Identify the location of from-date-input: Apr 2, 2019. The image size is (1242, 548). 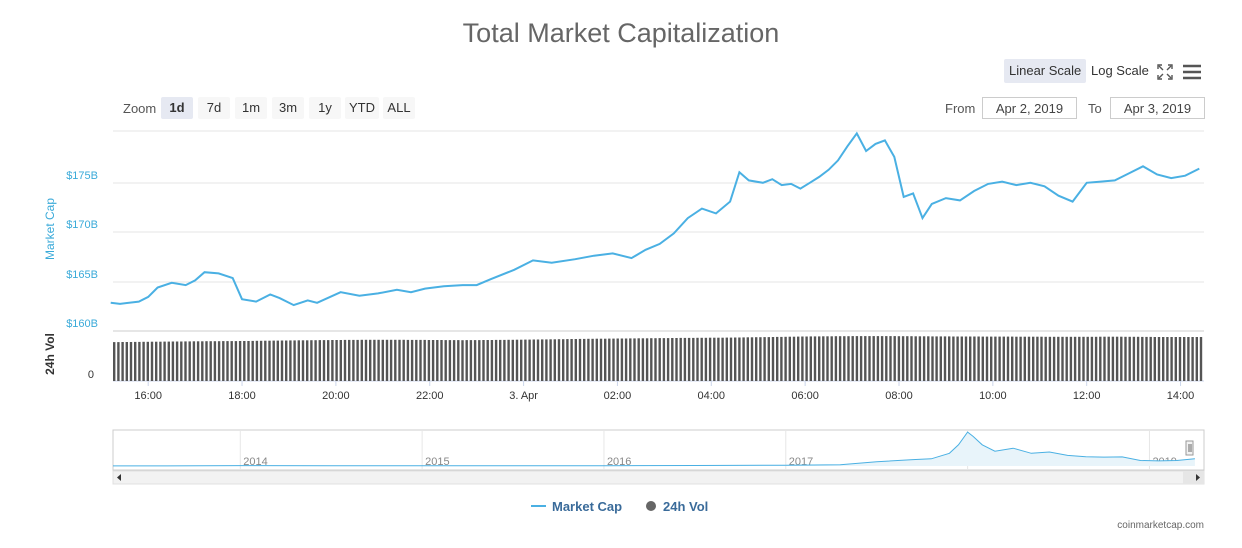
(1029, 108).